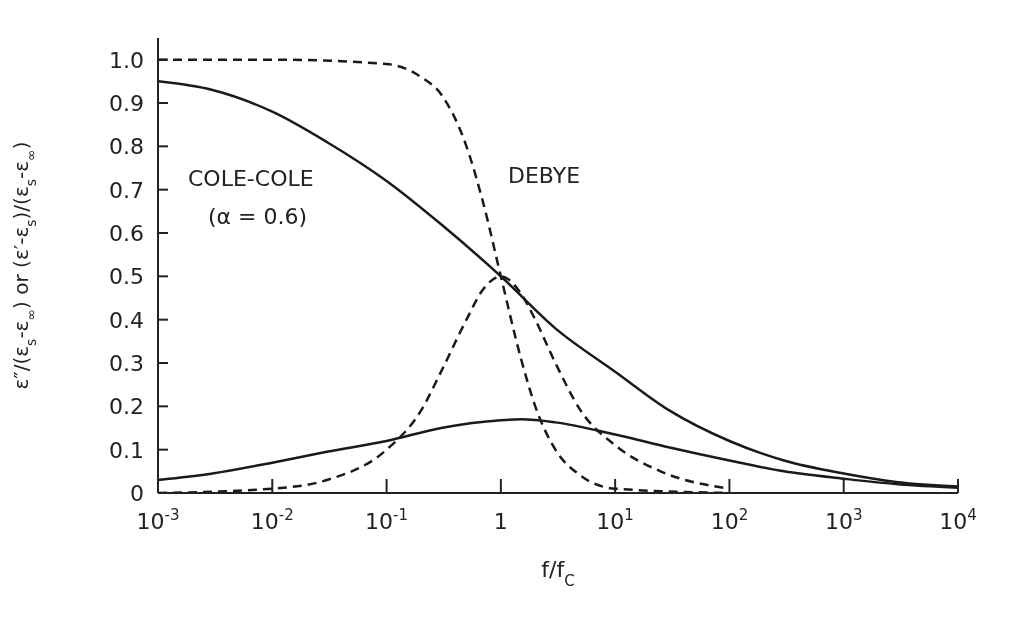  What do you see at coordinates (126, 320) in the screenshot?
I see `y-tick-label: 0.4` at bounding box center [126, 320].